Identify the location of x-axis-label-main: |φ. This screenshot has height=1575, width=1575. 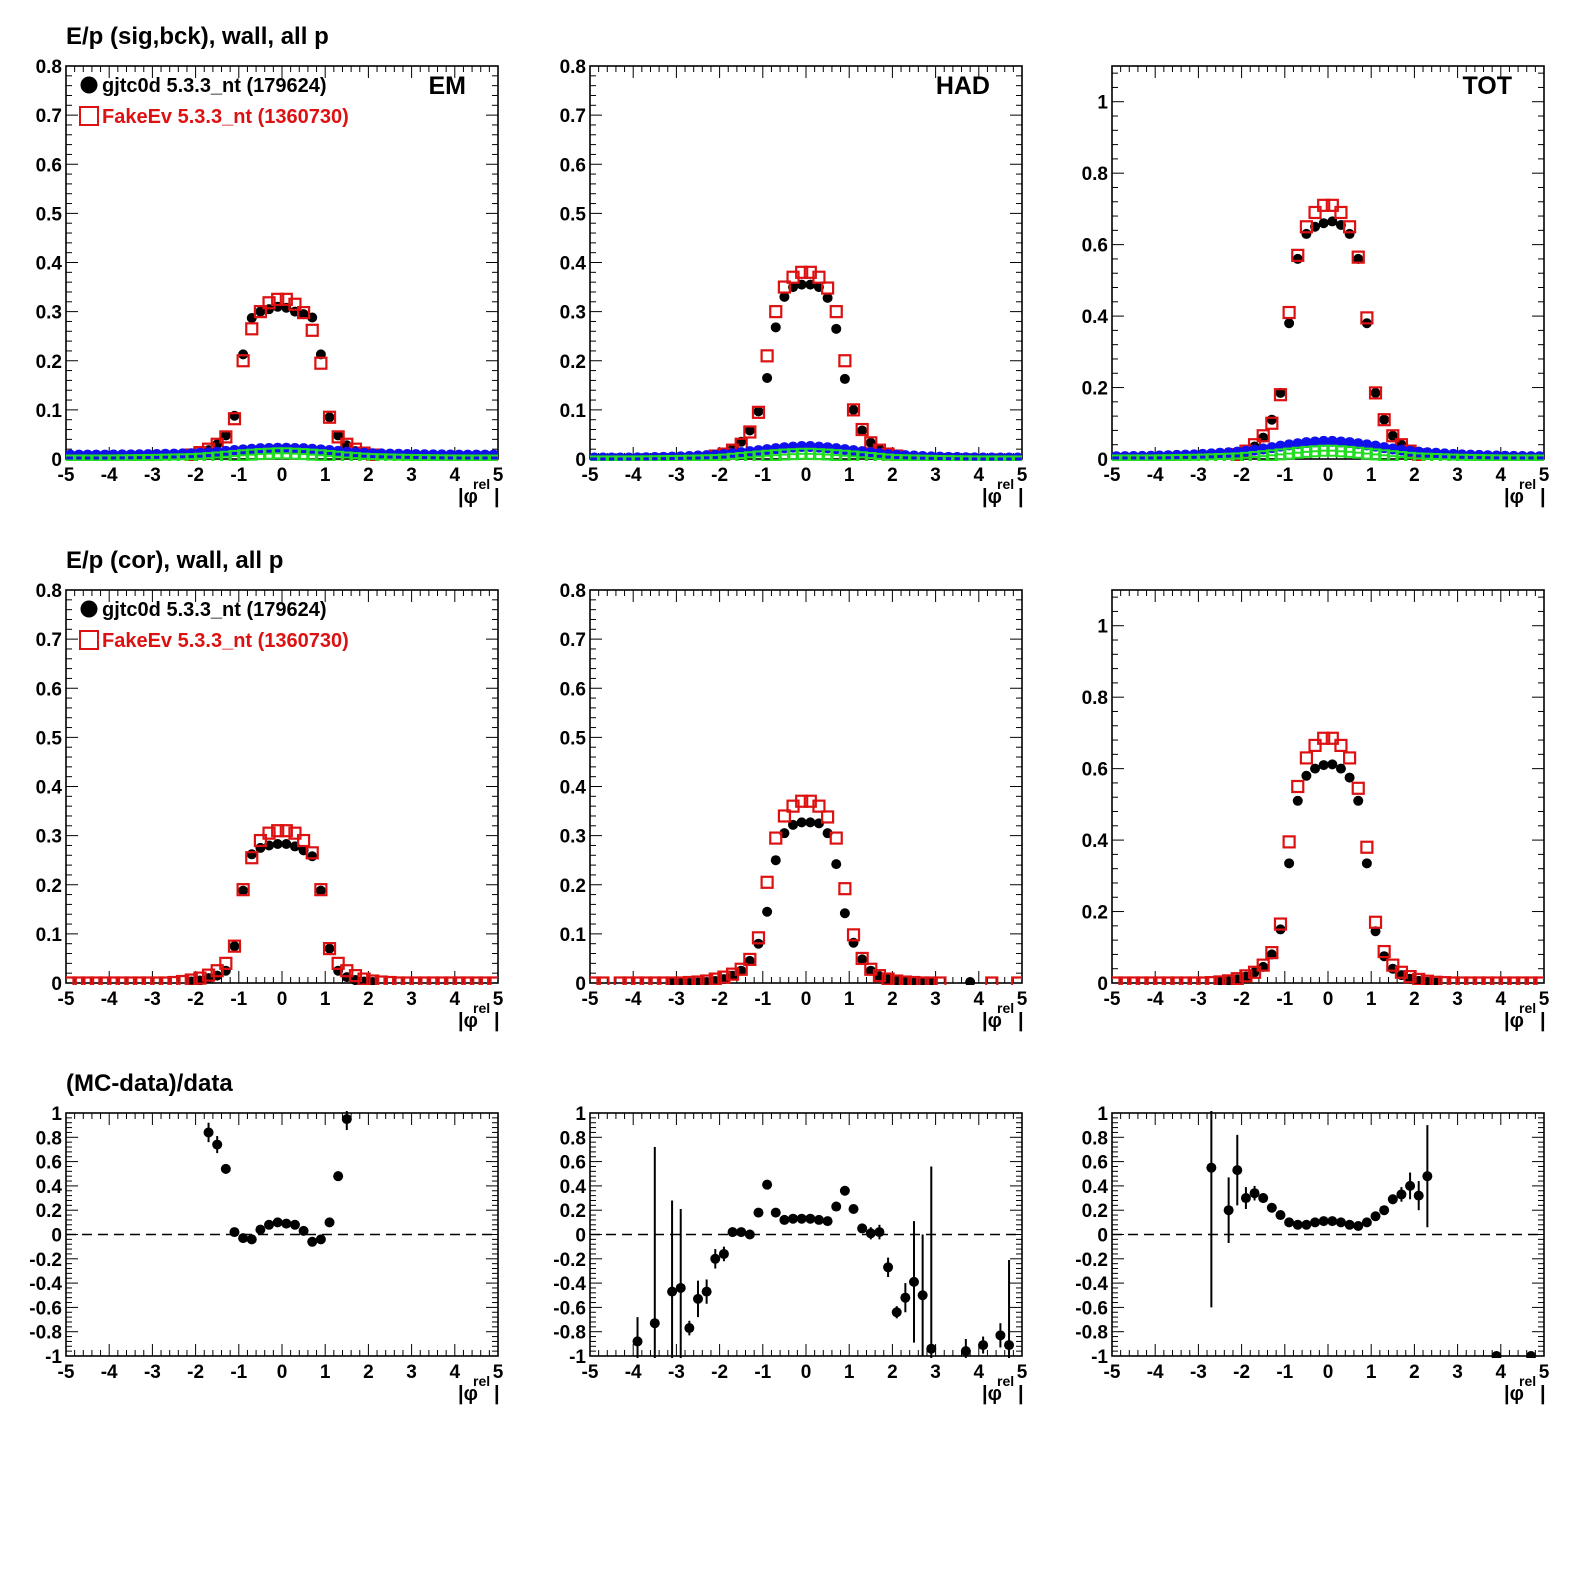
(468, 497).